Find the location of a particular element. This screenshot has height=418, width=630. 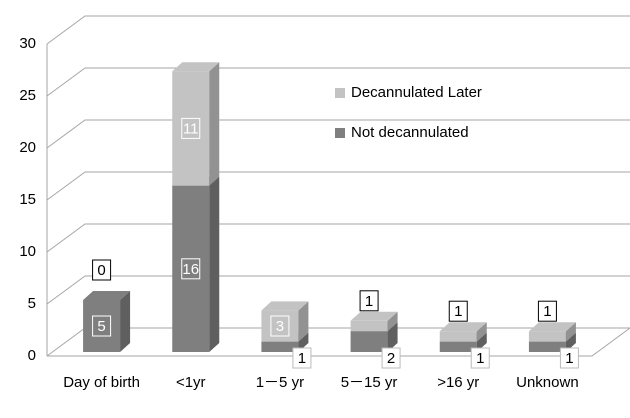

data-label-box: 5 is located at coordinates (102, 326).